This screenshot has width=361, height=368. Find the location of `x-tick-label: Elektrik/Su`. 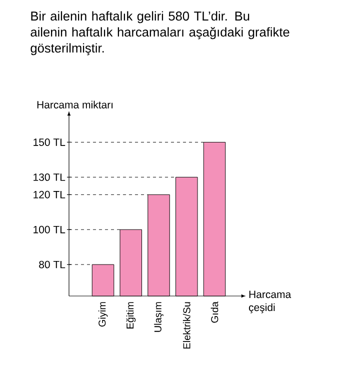

x-tick-label: Elektrik/Su is located at coordinates (186, 325).